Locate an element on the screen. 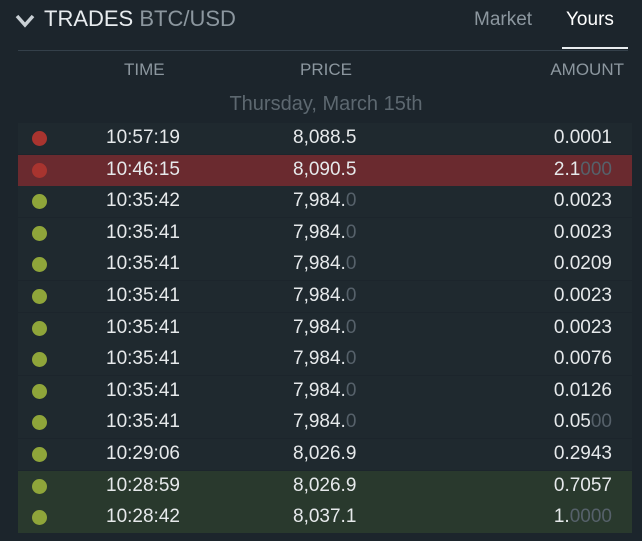 Image resolution: width=642 pixels, height=541 pixels. trade-row: 10:35:41 7,984.0 0.0126 is located at coordinates (325, 391).